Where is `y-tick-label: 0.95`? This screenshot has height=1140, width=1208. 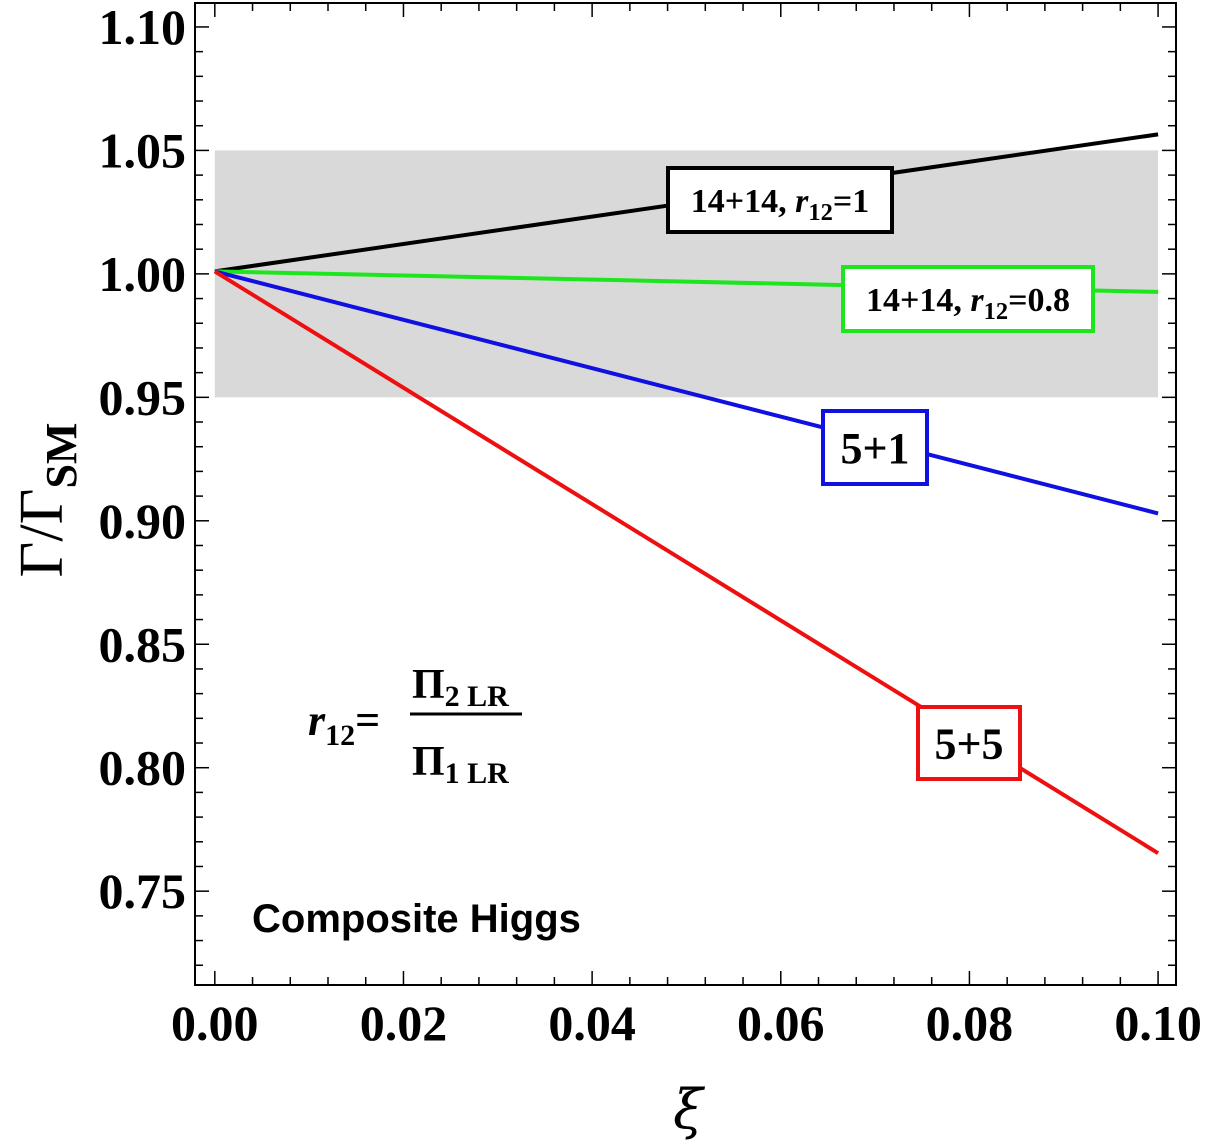 y-tick-label: 0.95 is located at coordinates (143, 397).